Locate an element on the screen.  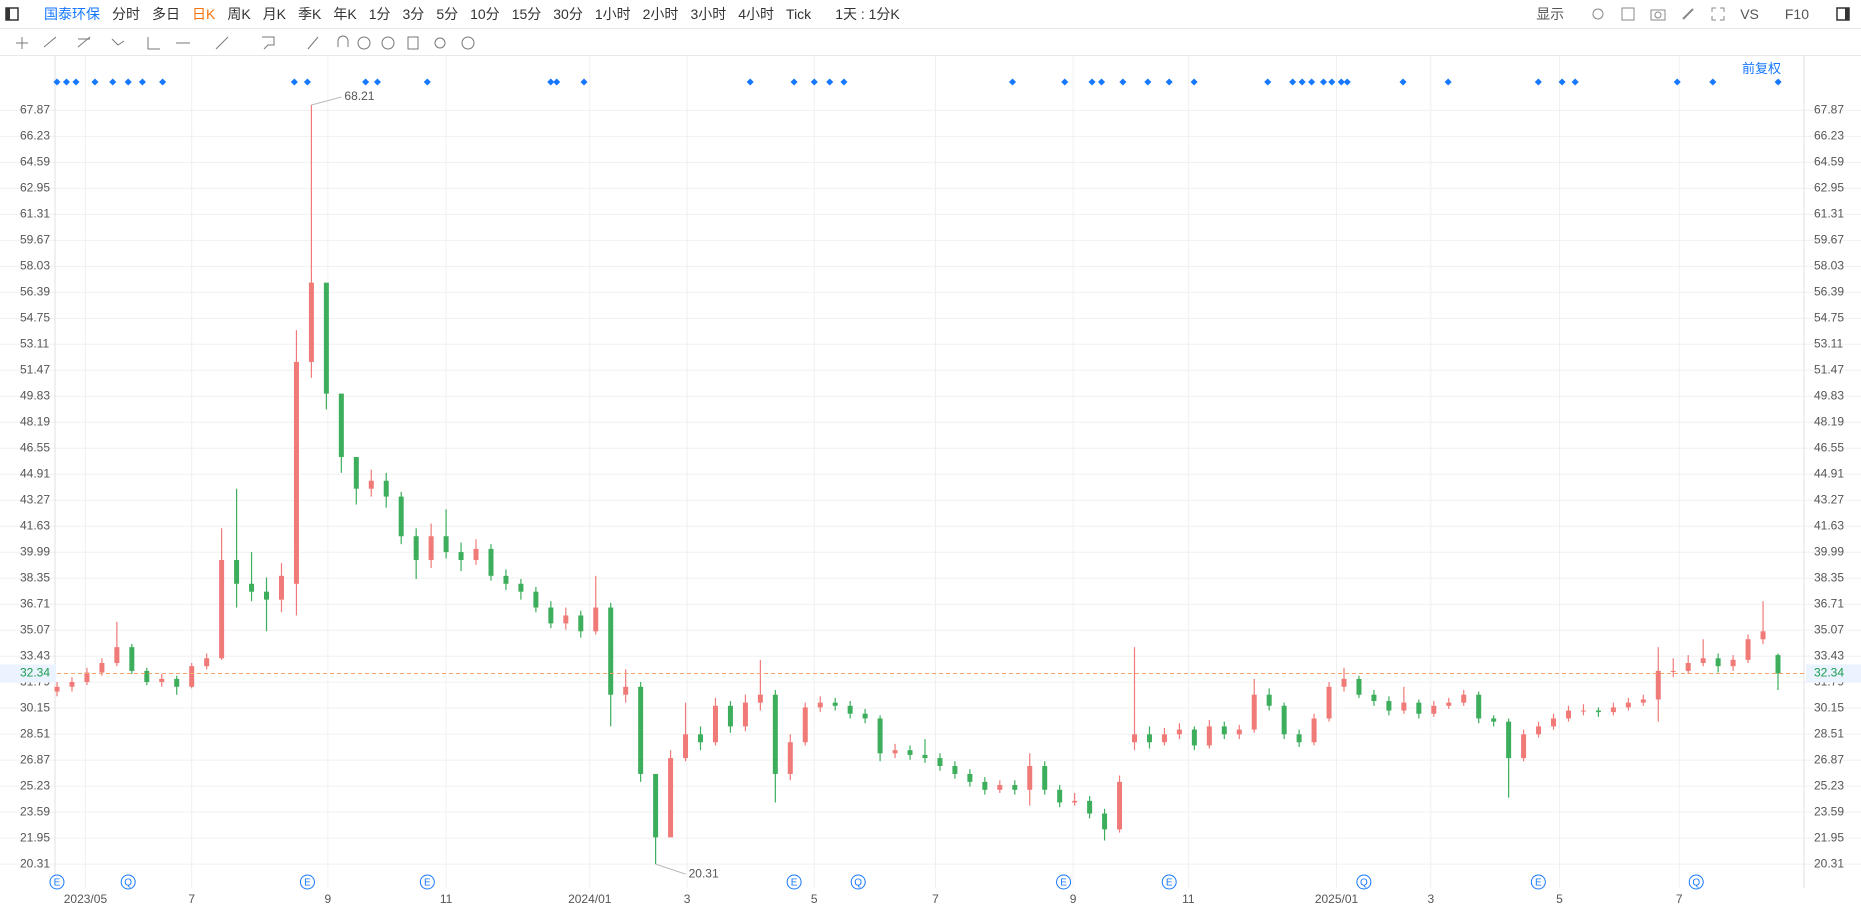
f10-button: F10 is located at coordinates (1796, 14).